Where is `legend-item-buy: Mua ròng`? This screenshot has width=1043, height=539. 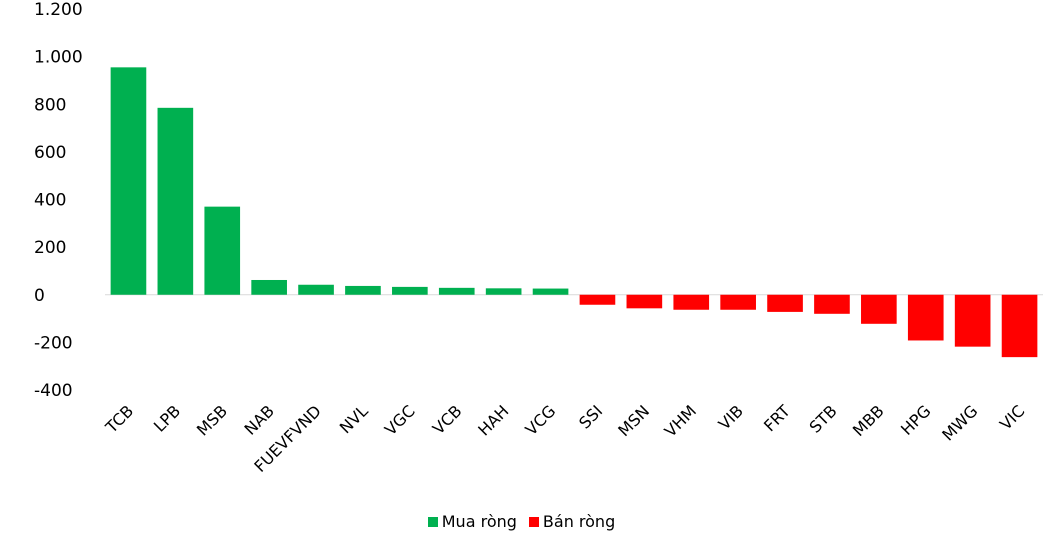 legend-item-buy: Mua ròng is located at coordinates (472, 521).